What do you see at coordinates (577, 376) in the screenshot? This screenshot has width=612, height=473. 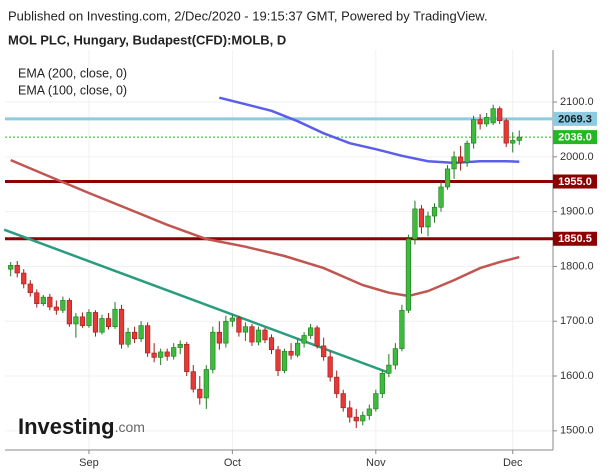 I see `y-tick-label: 1600.0` at bounding box center [577, 376].